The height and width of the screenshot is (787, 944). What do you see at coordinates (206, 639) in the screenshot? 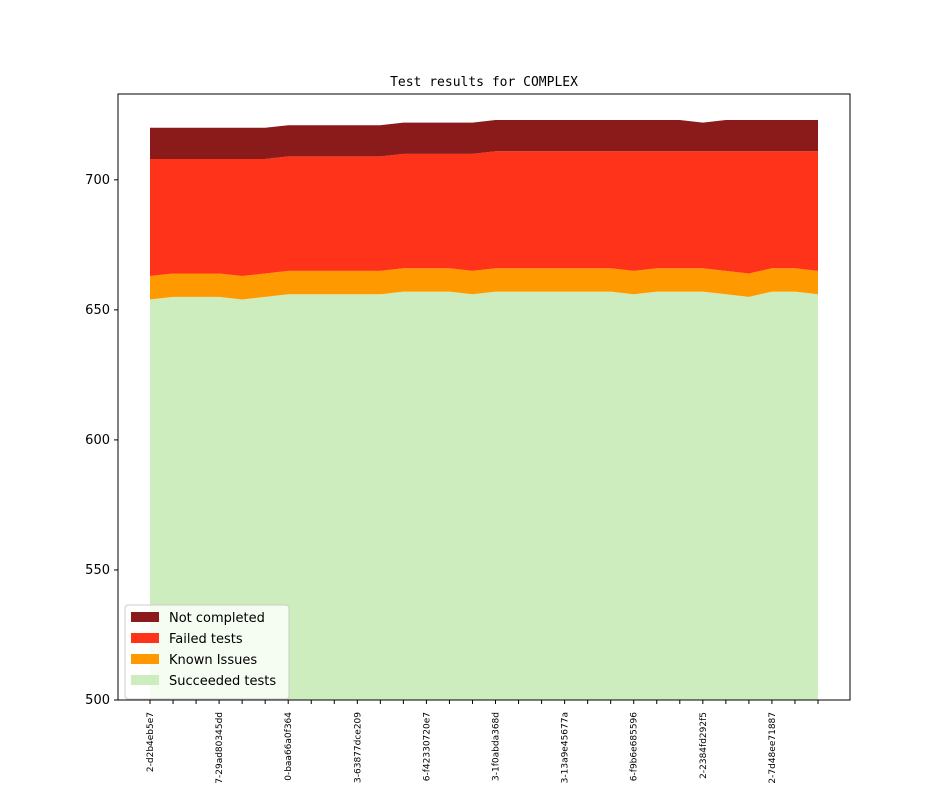
I see `legend-label: Failed tests` at bounding box center [206, 639].